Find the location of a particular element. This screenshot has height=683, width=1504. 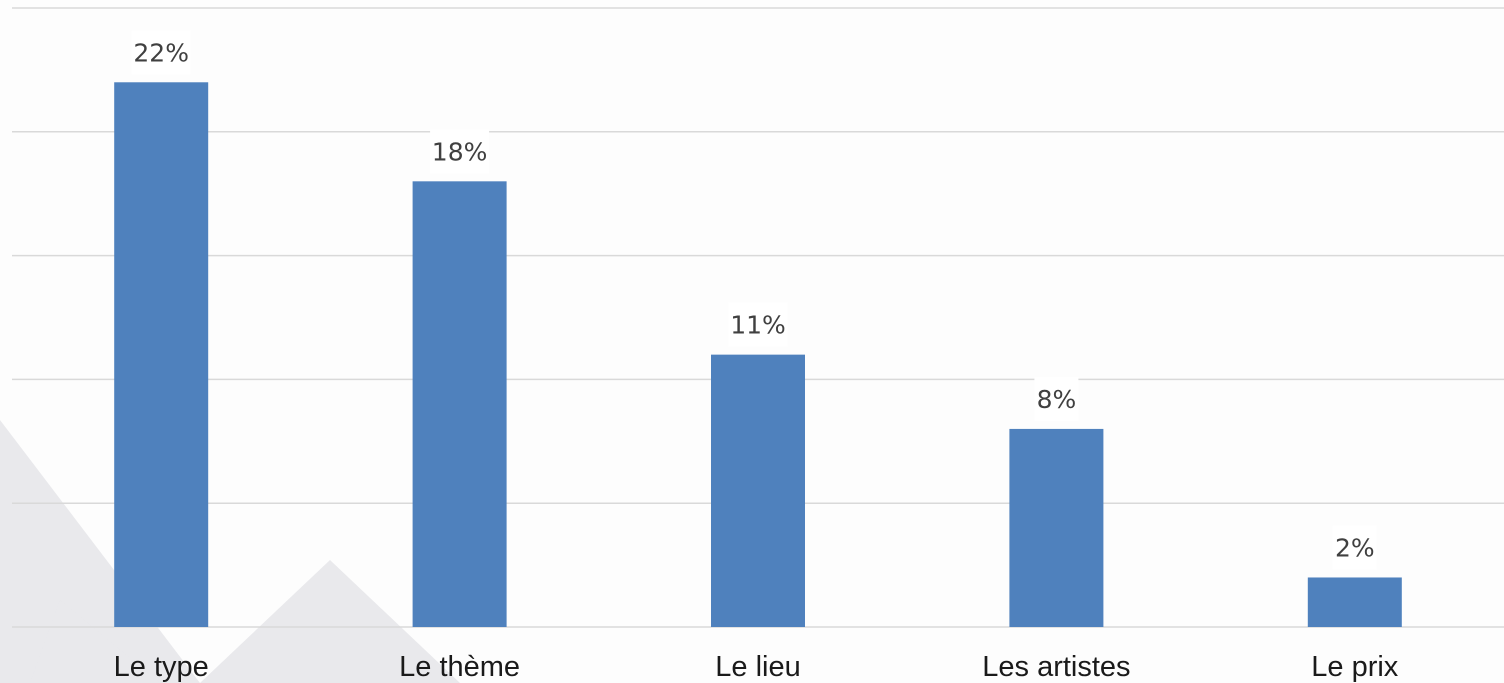

data-label-1: 18% is located at coordinates (460, 151).